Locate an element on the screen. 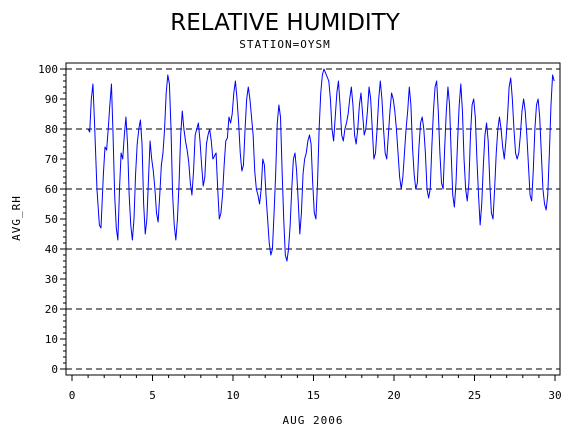 The height and width of the screenshot is (430, 570). y-tick-label-50: 50 is located at coordinates (51, 219).